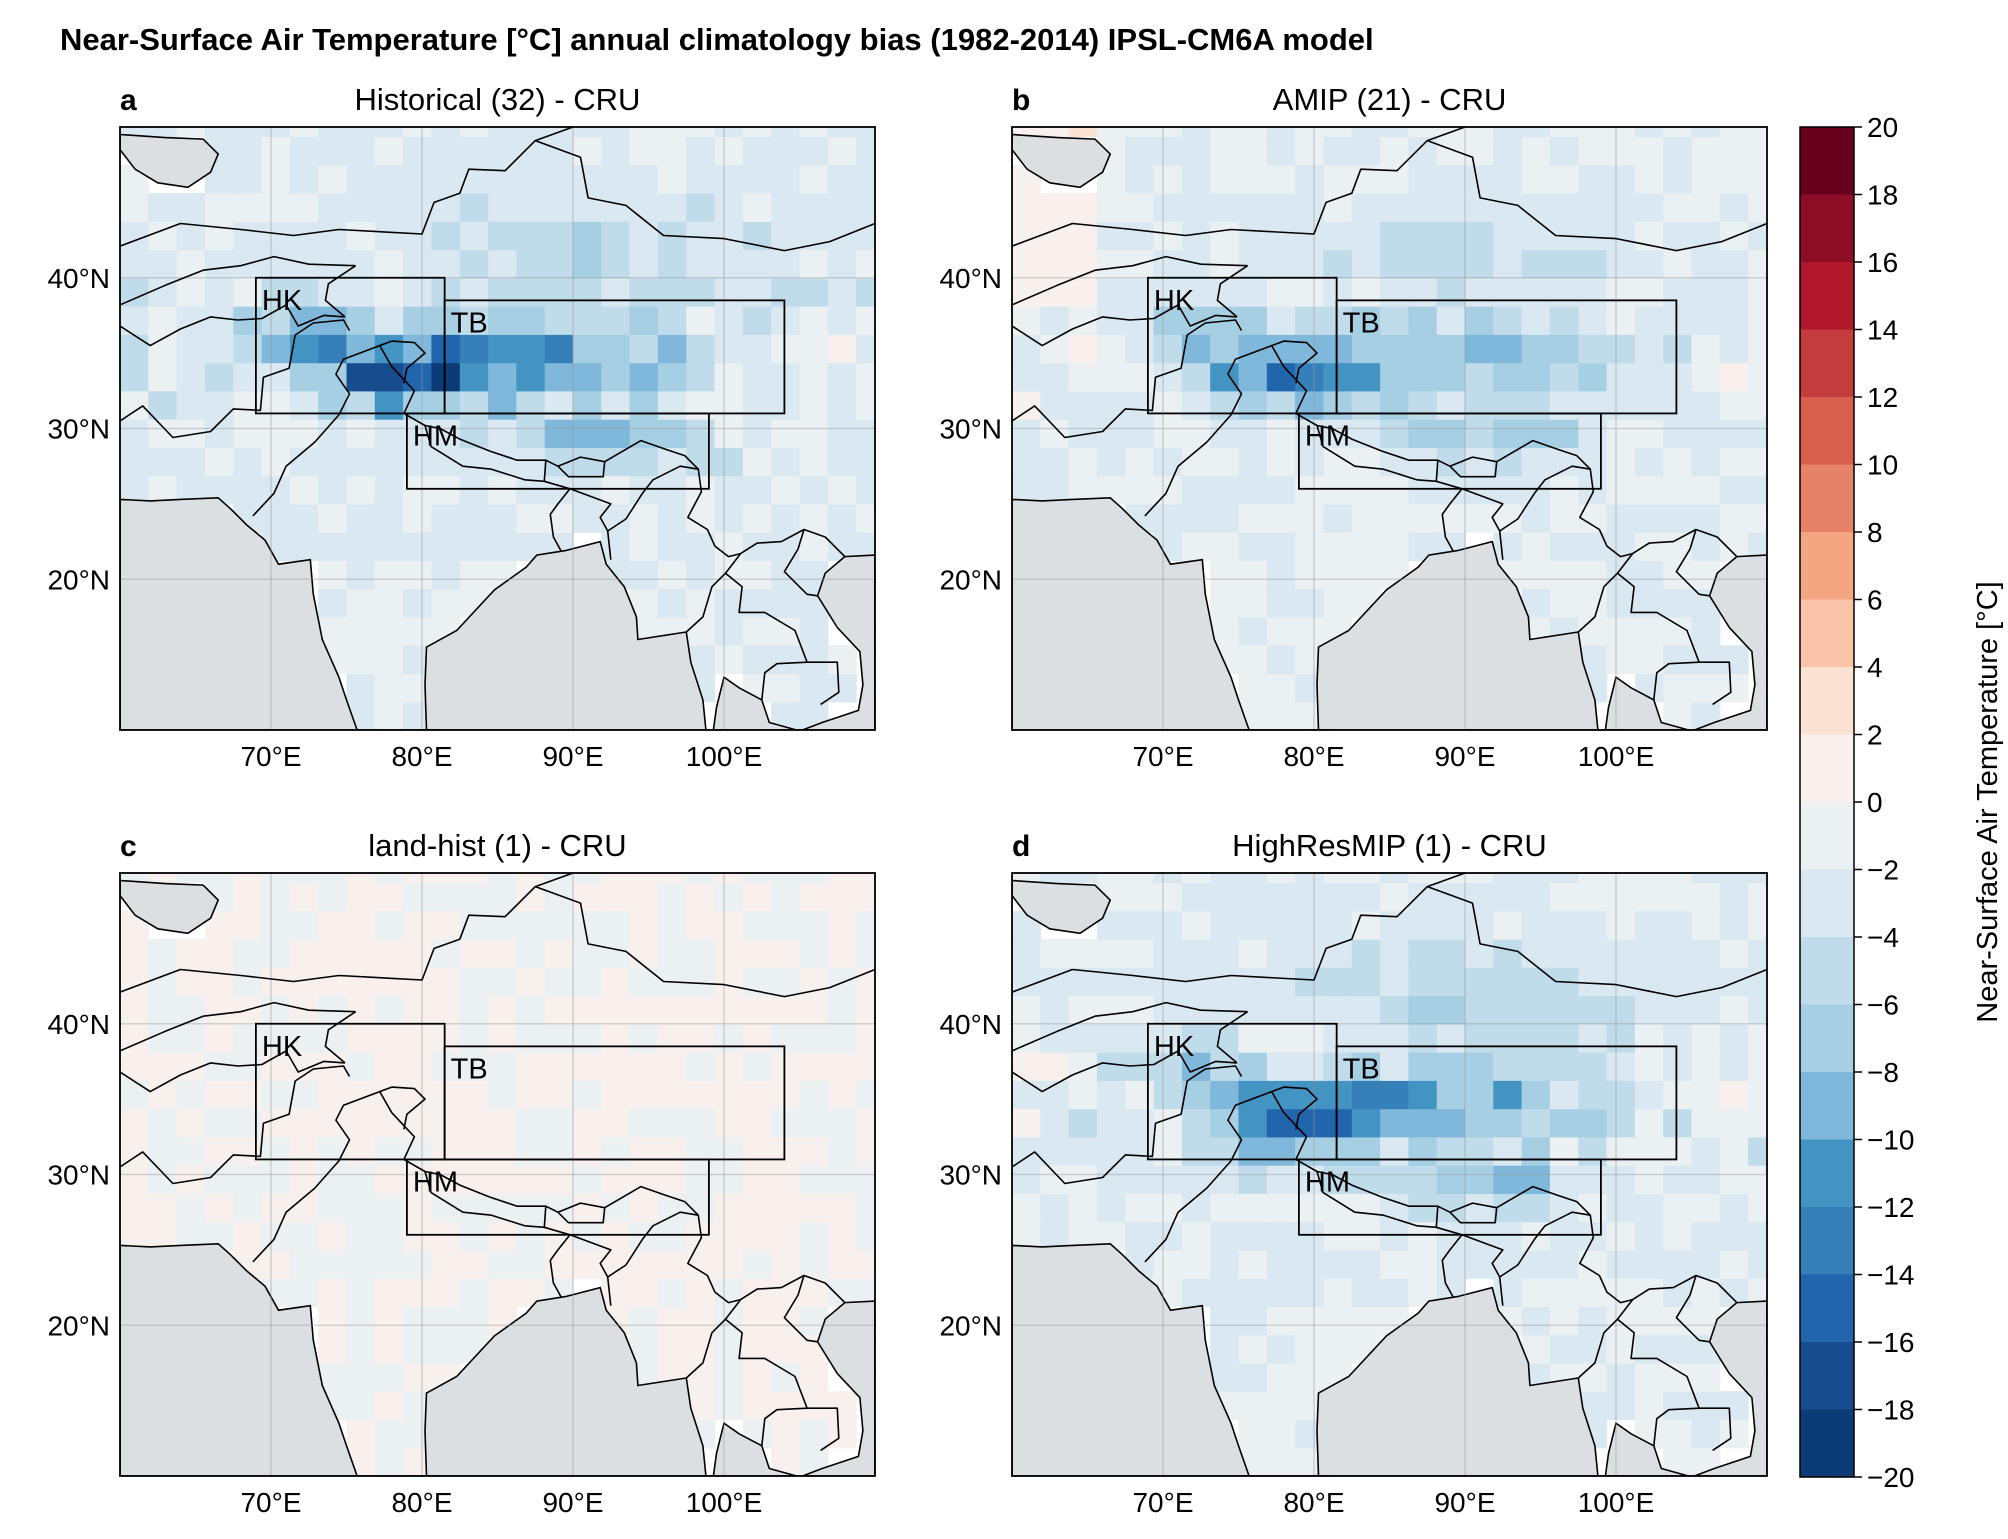  What do you see at coordinates (970, 579) in the screenshot?
I see `lat-tick-label: 20°N` at bounding box center [970, 579].